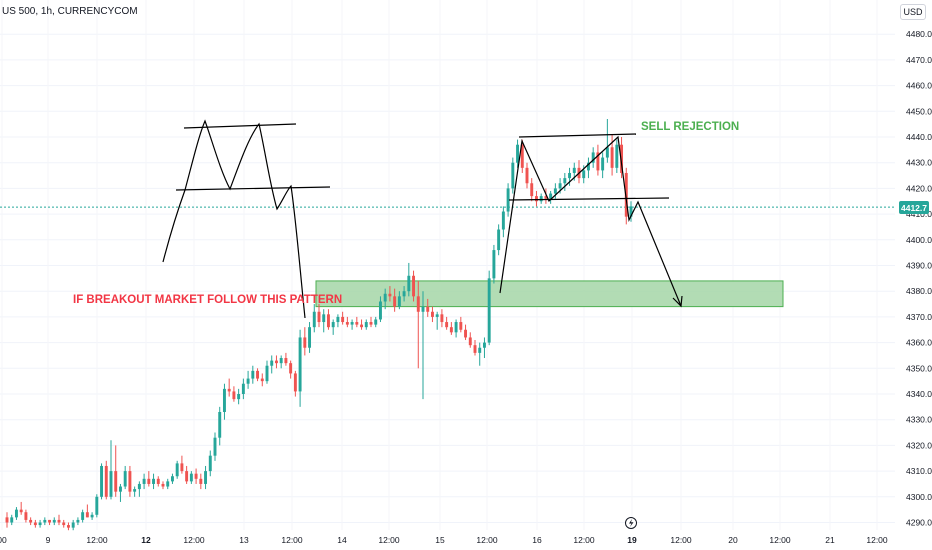 This screenshot has width=932, height=550. I want to click on price-tick-label: 4310.0, so click(919, 471).